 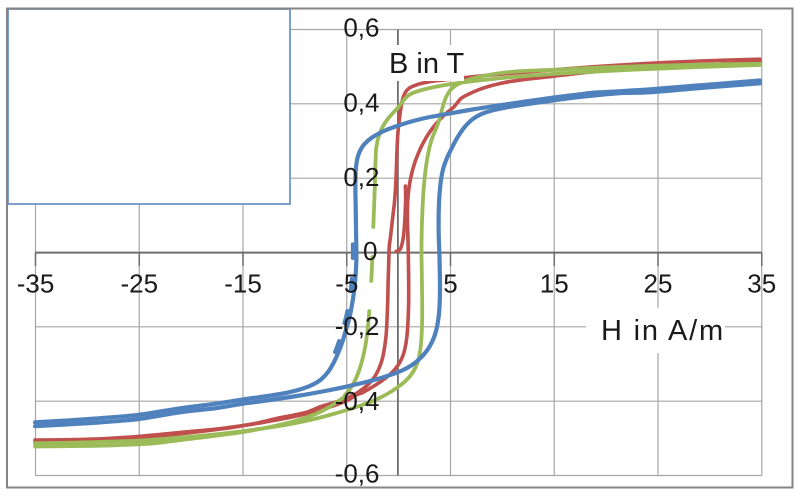 What do you see at coordinates (554, 284) in the screenshot?
I see `svg-text: 15` at bounding box center [554, 284].